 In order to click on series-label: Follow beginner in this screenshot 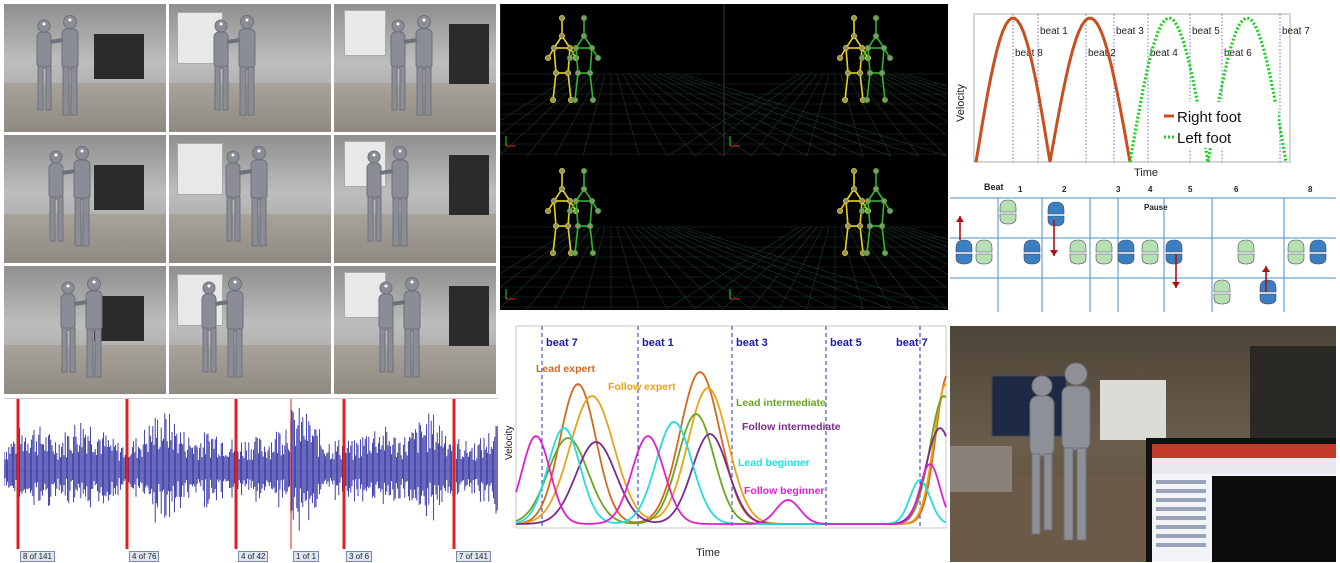, I will do `click(784, 491)`.